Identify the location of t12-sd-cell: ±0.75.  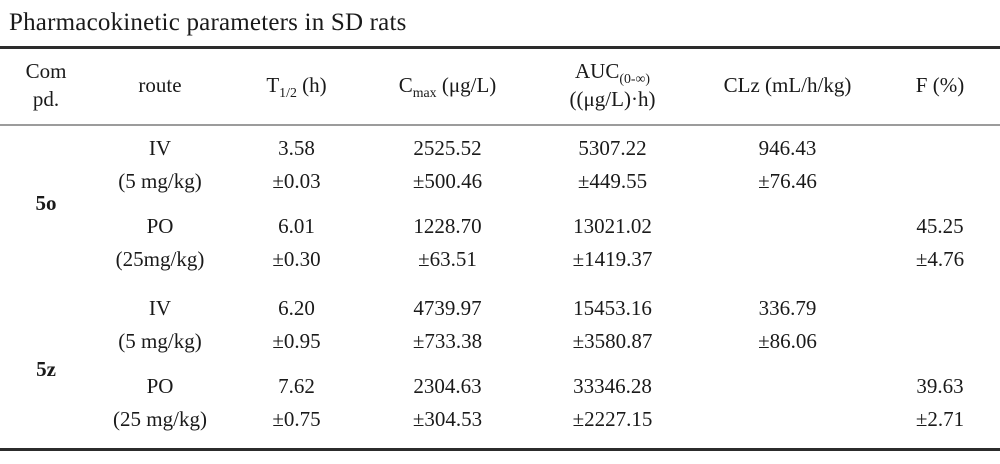
(296, 418).